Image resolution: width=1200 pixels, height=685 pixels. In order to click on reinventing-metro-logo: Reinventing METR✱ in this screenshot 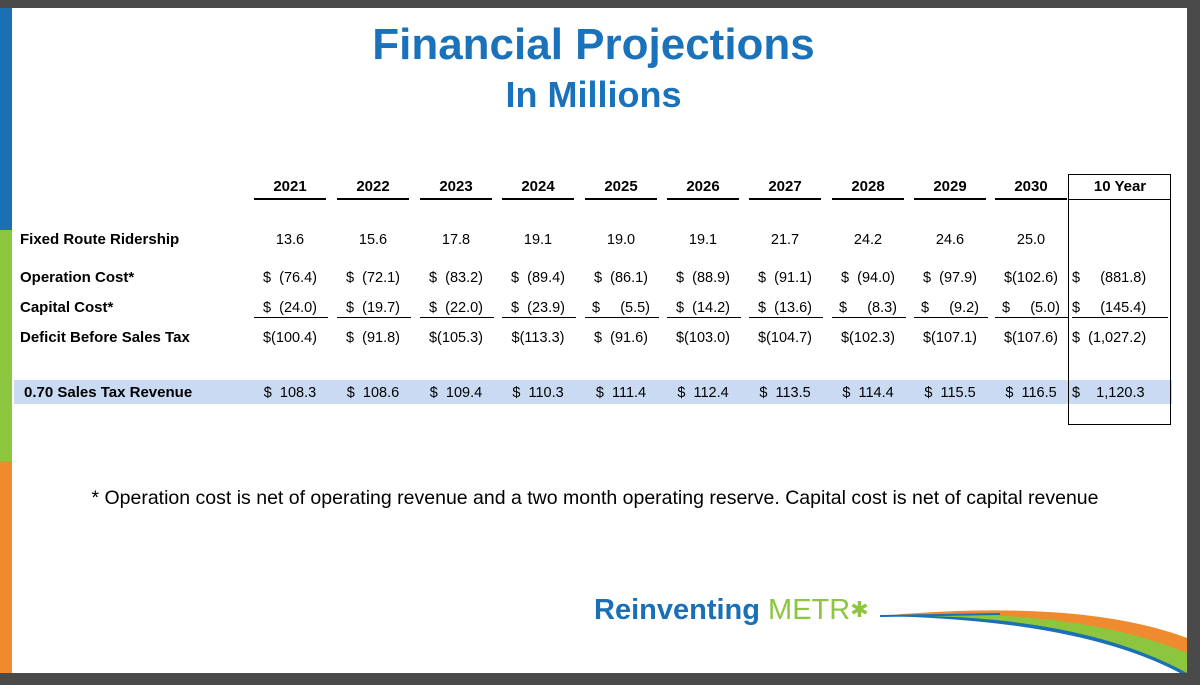, I will do `click(731, 610)`.